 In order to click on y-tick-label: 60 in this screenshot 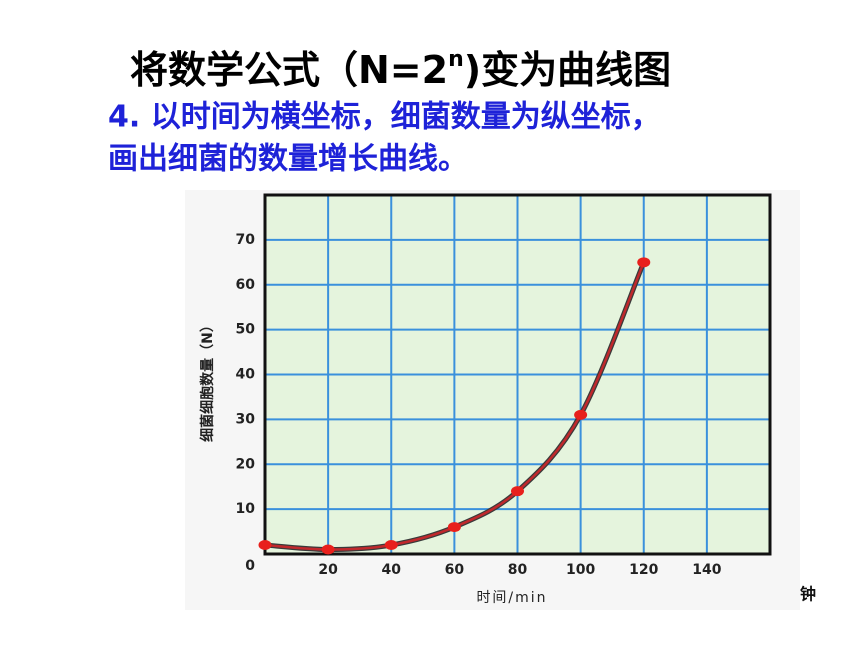, I will do `click(246, 285)`.